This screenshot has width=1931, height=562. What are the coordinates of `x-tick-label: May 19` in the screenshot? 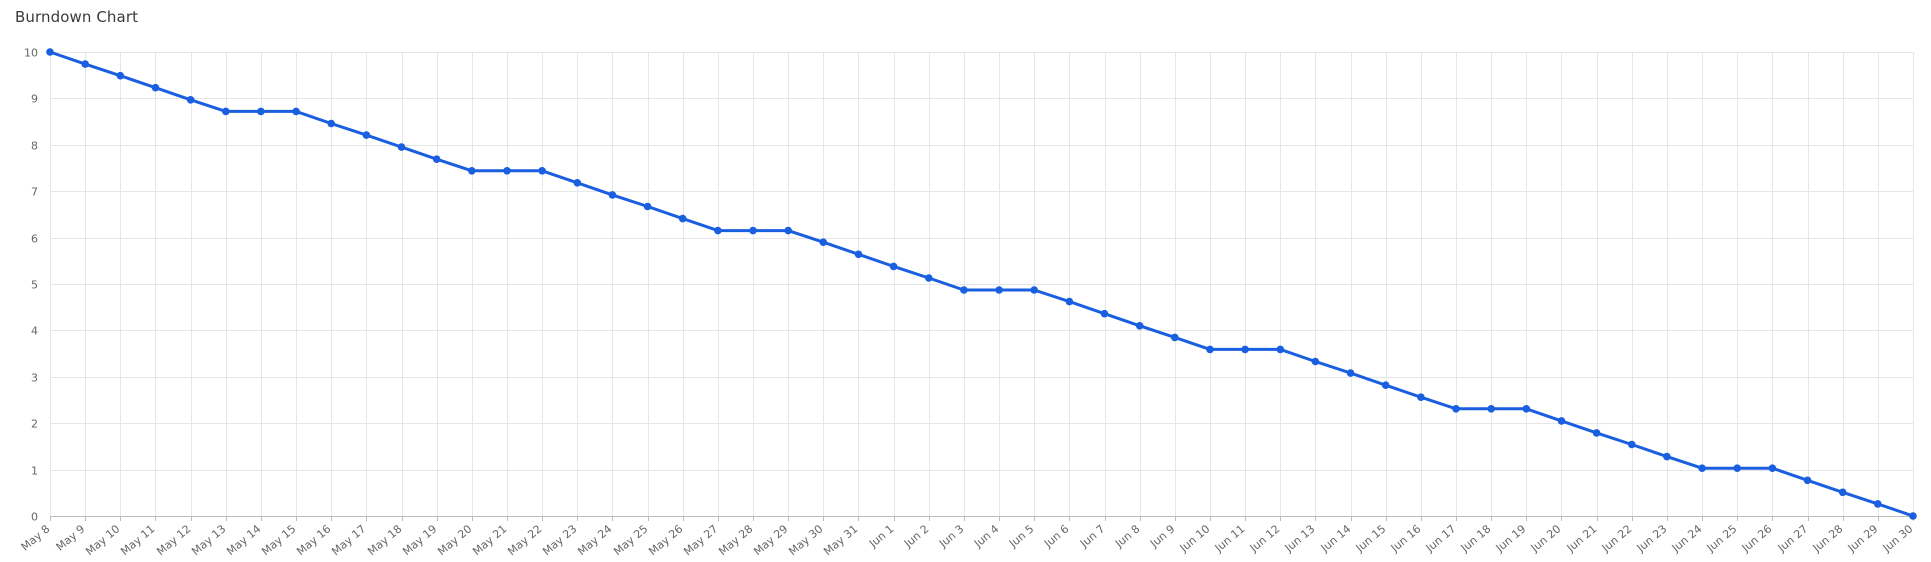 It's located at (419, 540).